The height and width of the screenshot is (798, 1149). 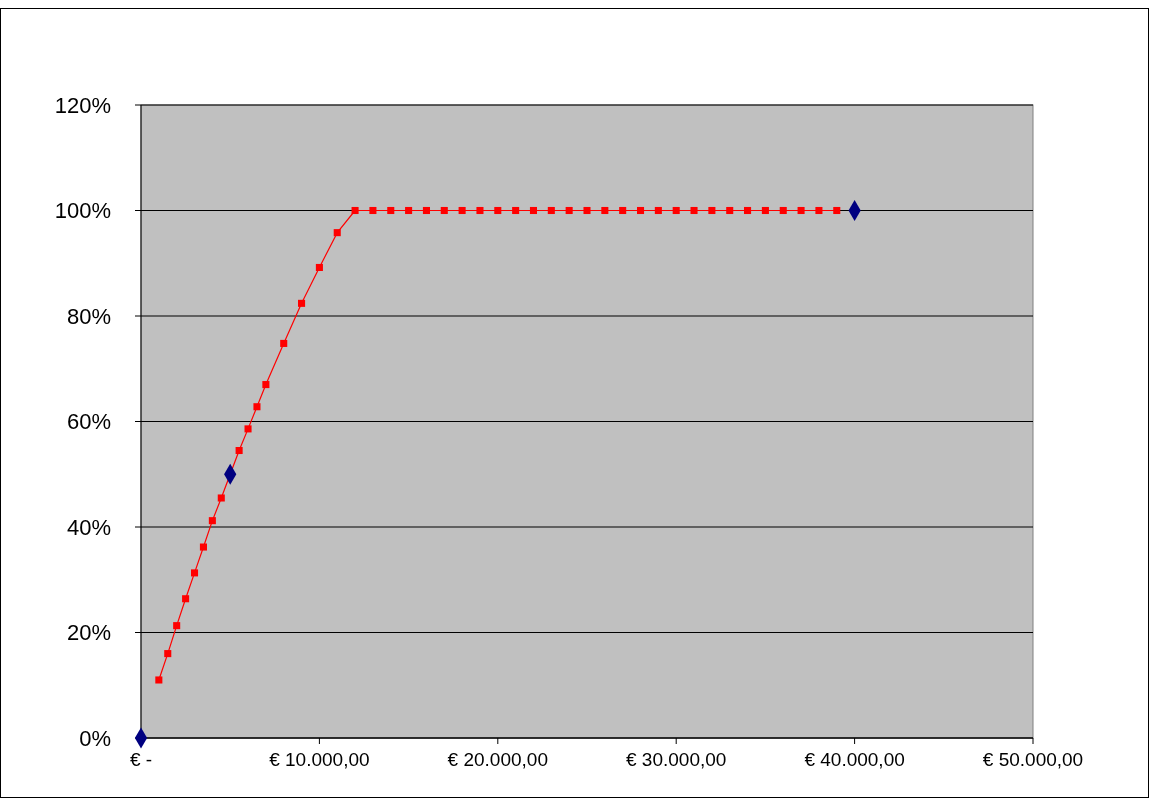 I want to click on x-tick-label: € 40.000,00, so click(x=854, y=759).